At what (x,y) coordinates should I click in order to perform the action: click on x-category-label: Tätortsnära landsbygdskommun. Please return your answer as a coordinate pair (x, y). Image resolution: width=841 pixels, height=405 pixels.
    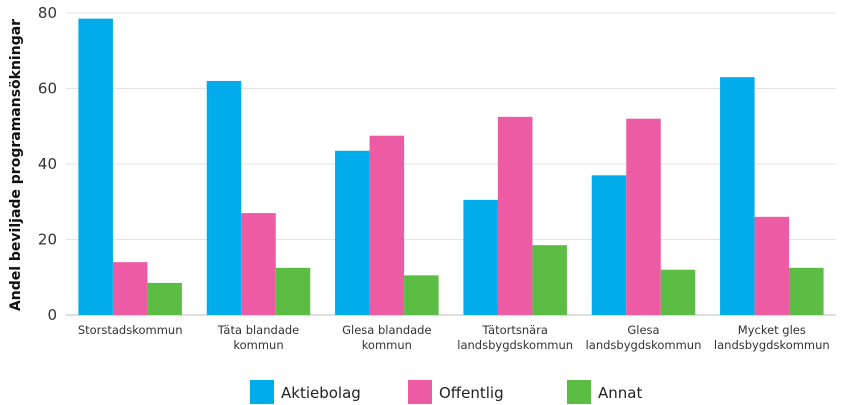
    Looking at the image, I should click on (515, 337).